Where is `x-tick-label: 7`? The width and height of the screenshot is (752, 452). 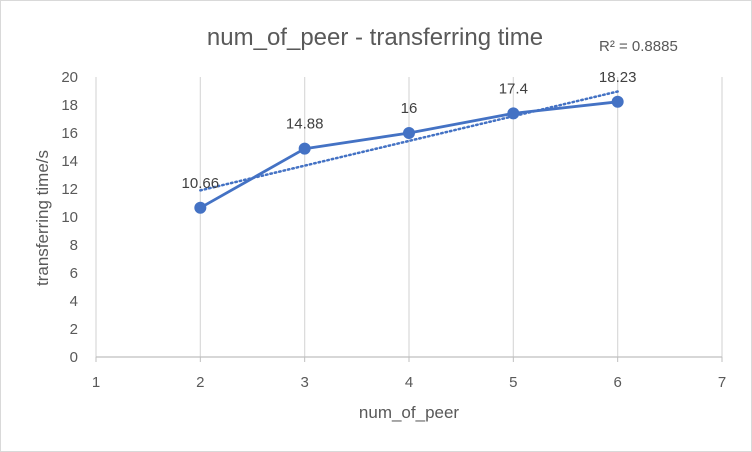
x-tick-label: 7 is located at coordinates (722, 382).